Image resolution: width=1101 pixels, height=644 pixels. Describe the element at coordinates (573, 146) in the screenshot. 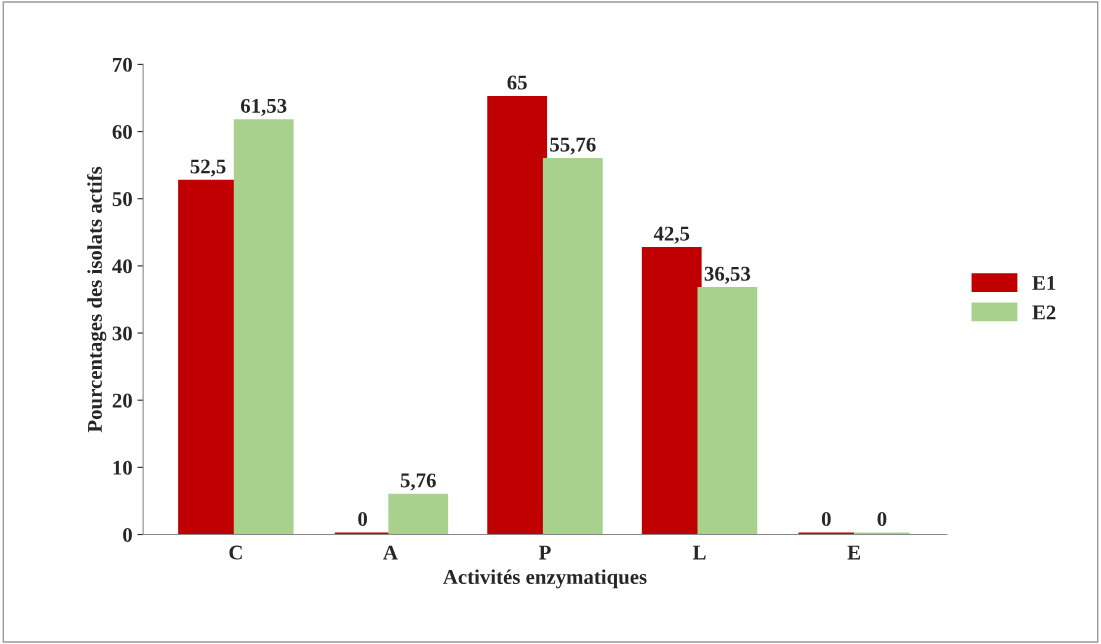

I see `data-label: 55,76` at that location.